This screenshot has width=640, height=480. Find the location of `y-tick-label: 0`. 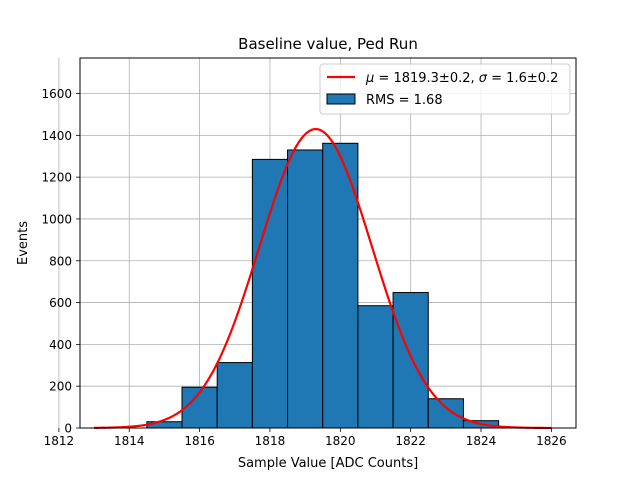

y-tick-label: 0 is located at coordinates (68, 429).